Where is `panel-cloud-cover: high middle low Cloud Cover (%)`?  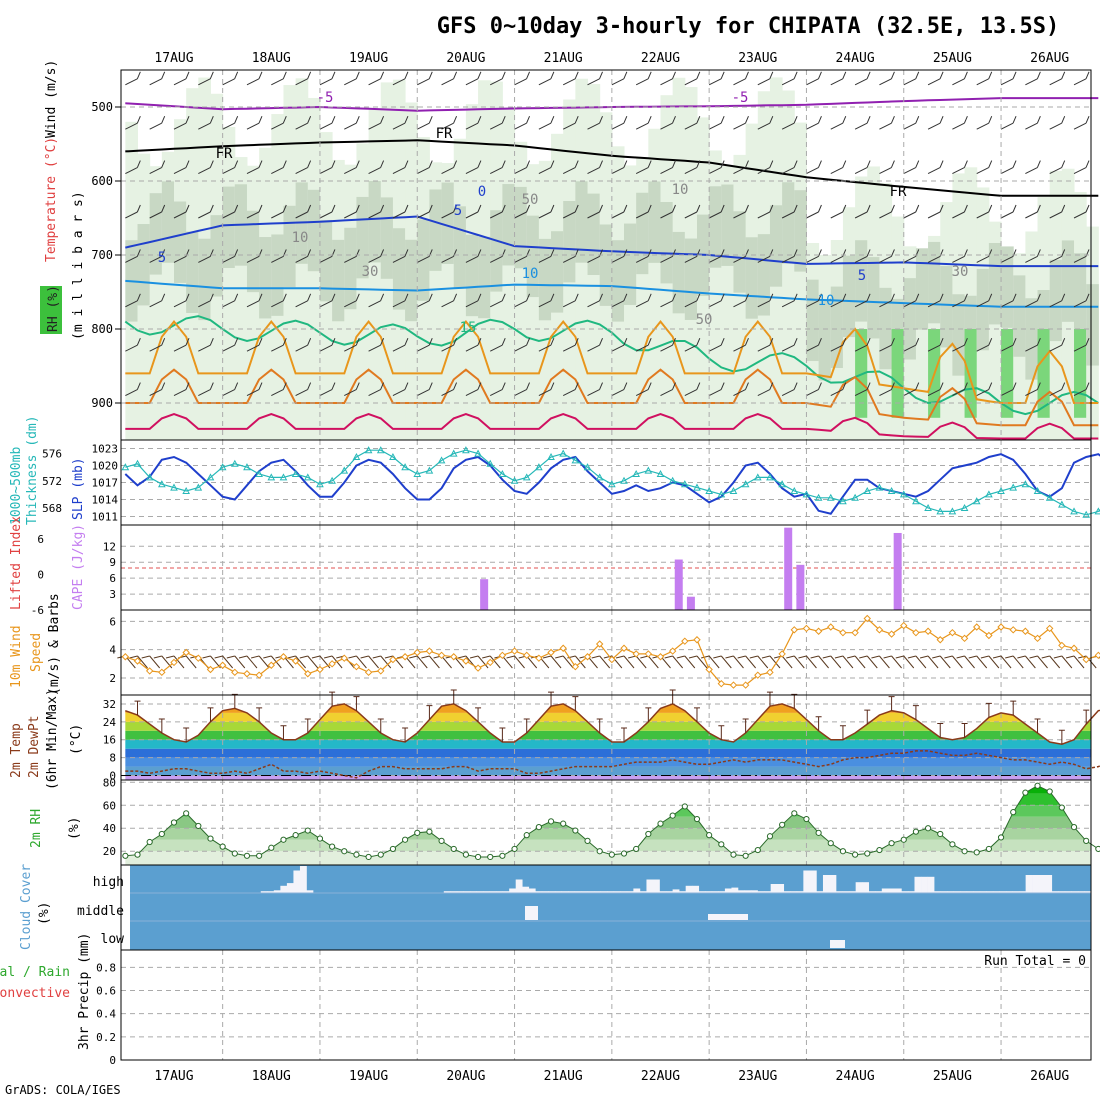
panel-cloud-cover: high middle low Cloud Cover (%) is located at coordinates (555, 907).